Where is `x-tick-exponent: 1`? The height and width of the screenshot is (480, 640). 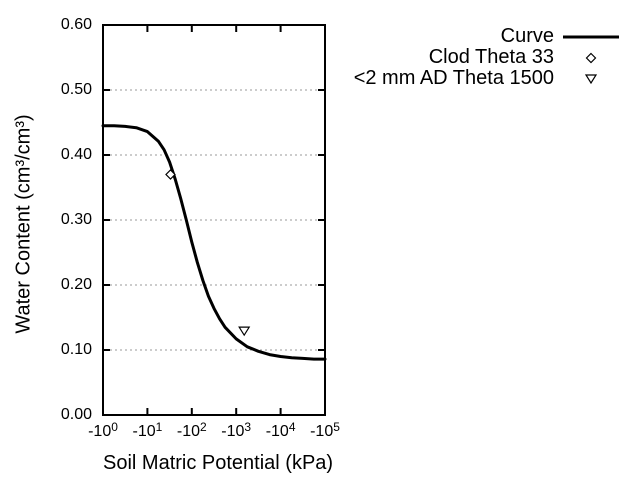 x-tick-exponent: 1 is located at coordinates (159, 426).